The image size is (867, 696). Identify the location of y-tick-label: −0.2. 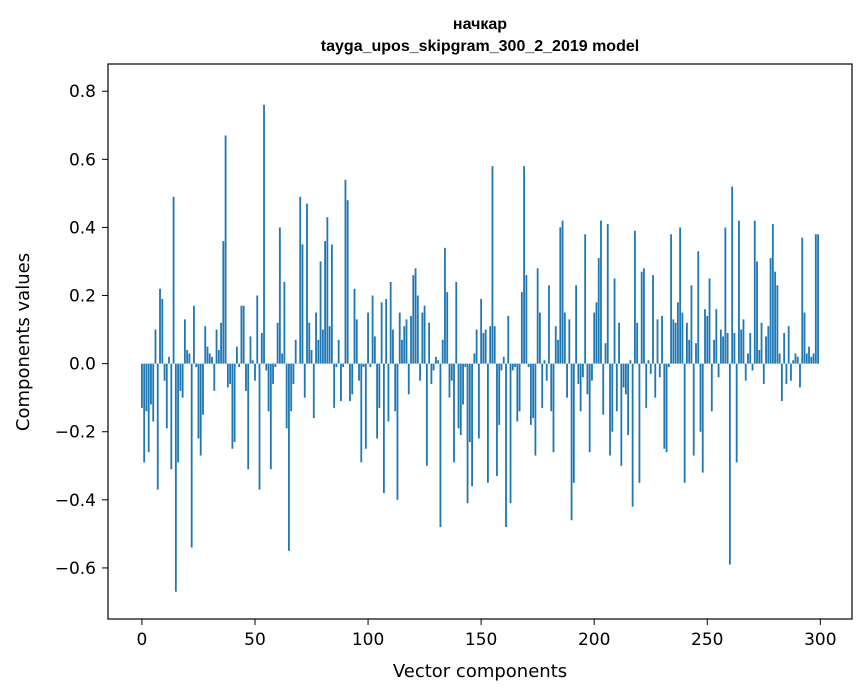
(75, 433).